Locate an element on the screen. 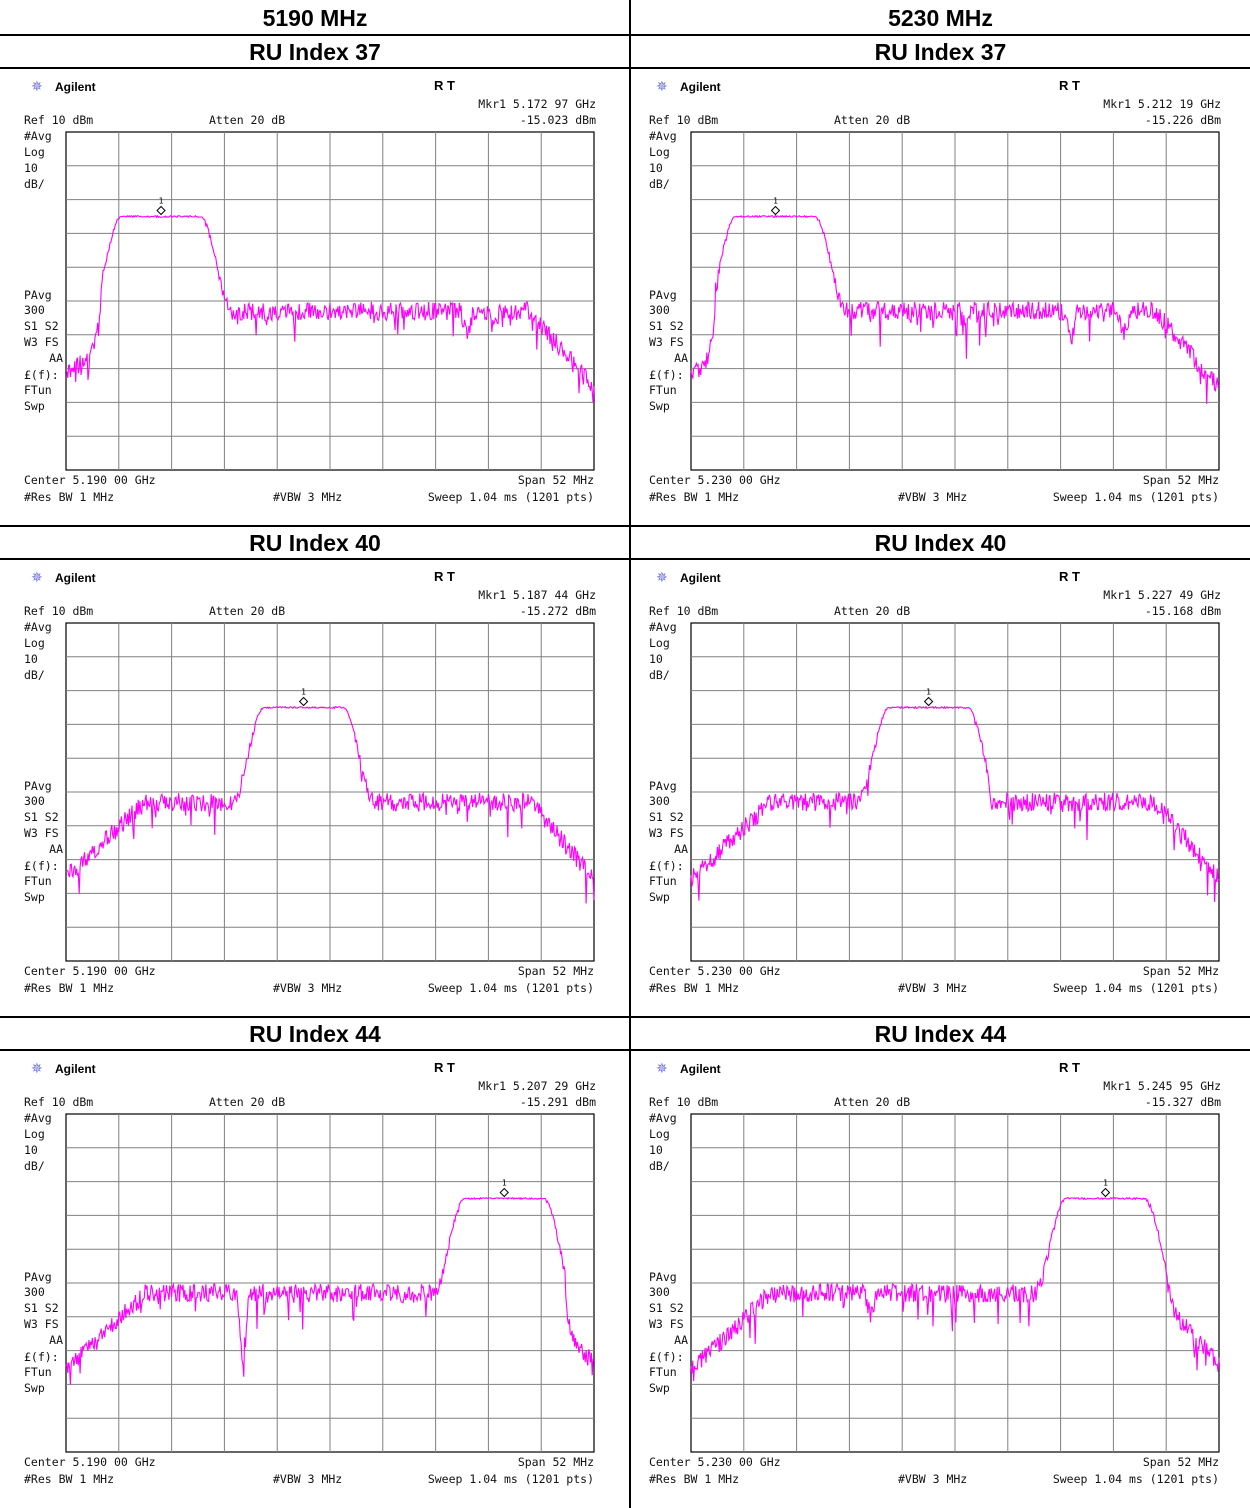 Image resolution: width=1250 pixels, height=1508 pixels. marker-frequency-readout: Mkr1 5.212 19 GHz is located at coordinates (1162, 104).